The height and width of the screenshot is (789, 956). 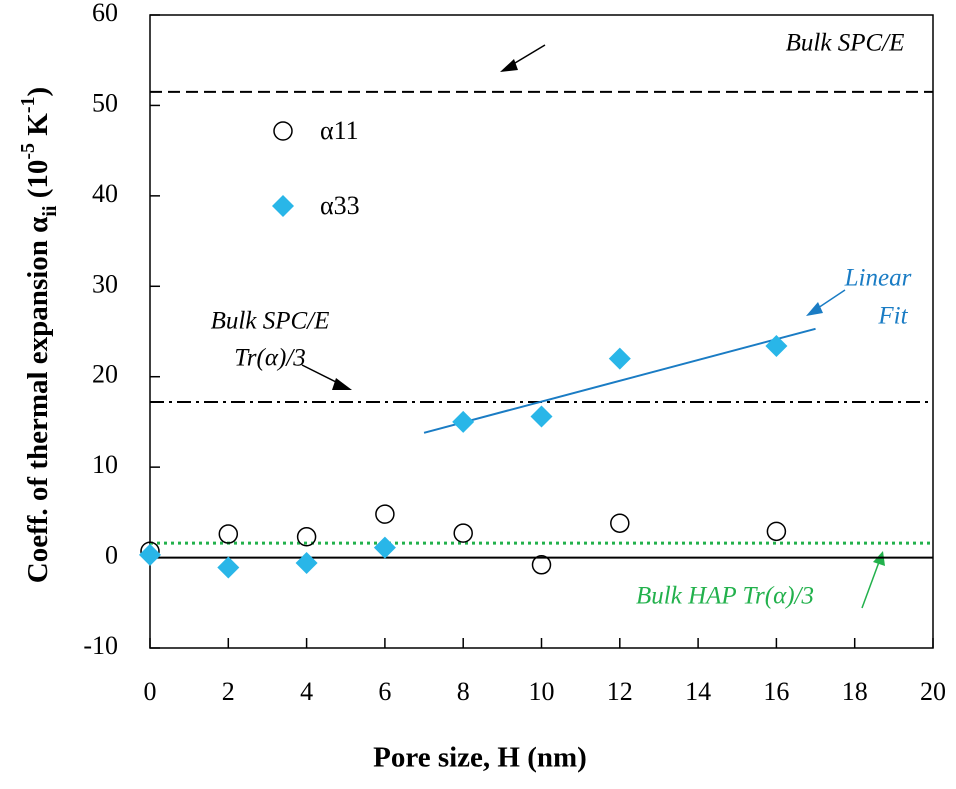 I want to click on y-axis-title-part: Coeff. of thermal expansion α, so click(x=38, y=400).